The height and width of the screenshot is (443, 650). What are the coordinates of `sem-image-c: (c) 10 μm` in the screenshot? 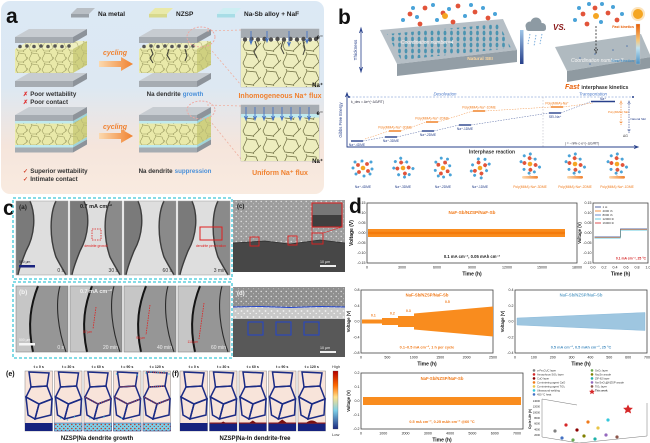 It's located at (288, 236).